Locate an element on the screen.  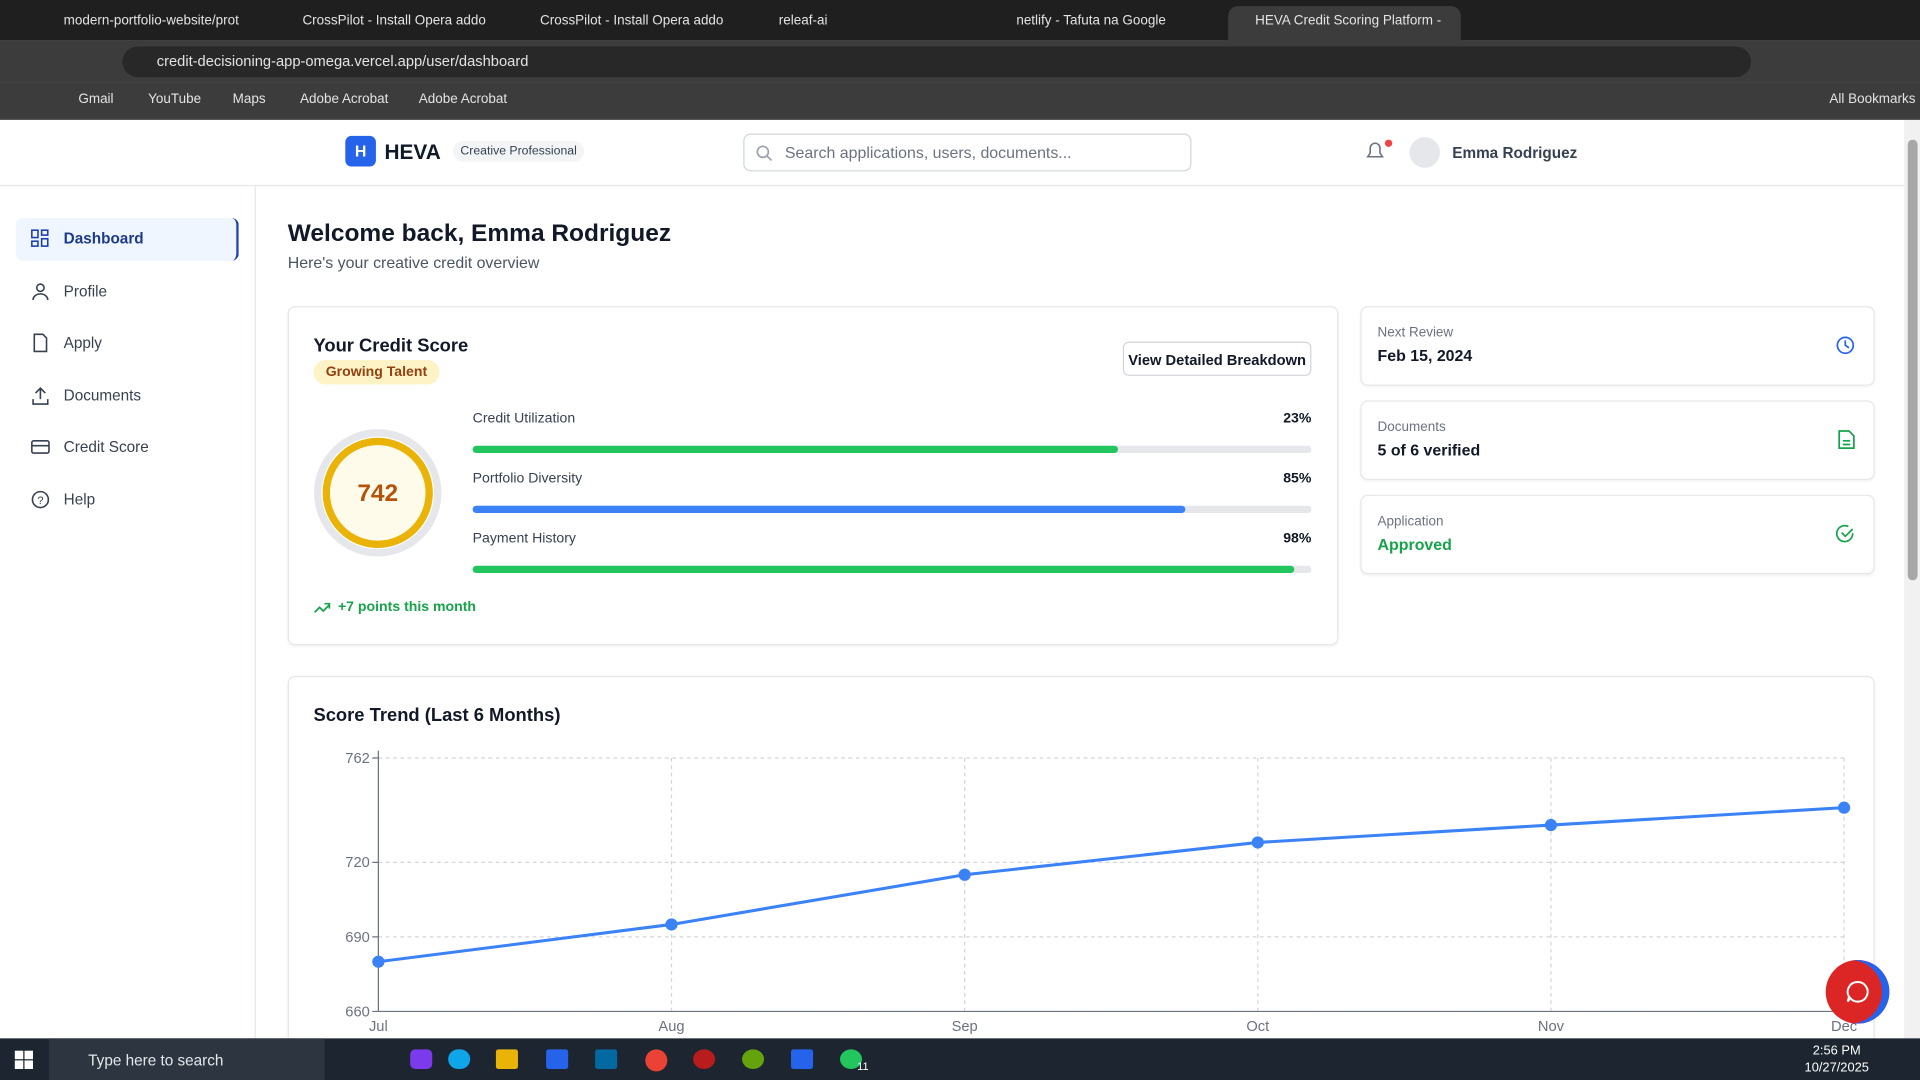
start-button is located at coordinates (24, 1060).